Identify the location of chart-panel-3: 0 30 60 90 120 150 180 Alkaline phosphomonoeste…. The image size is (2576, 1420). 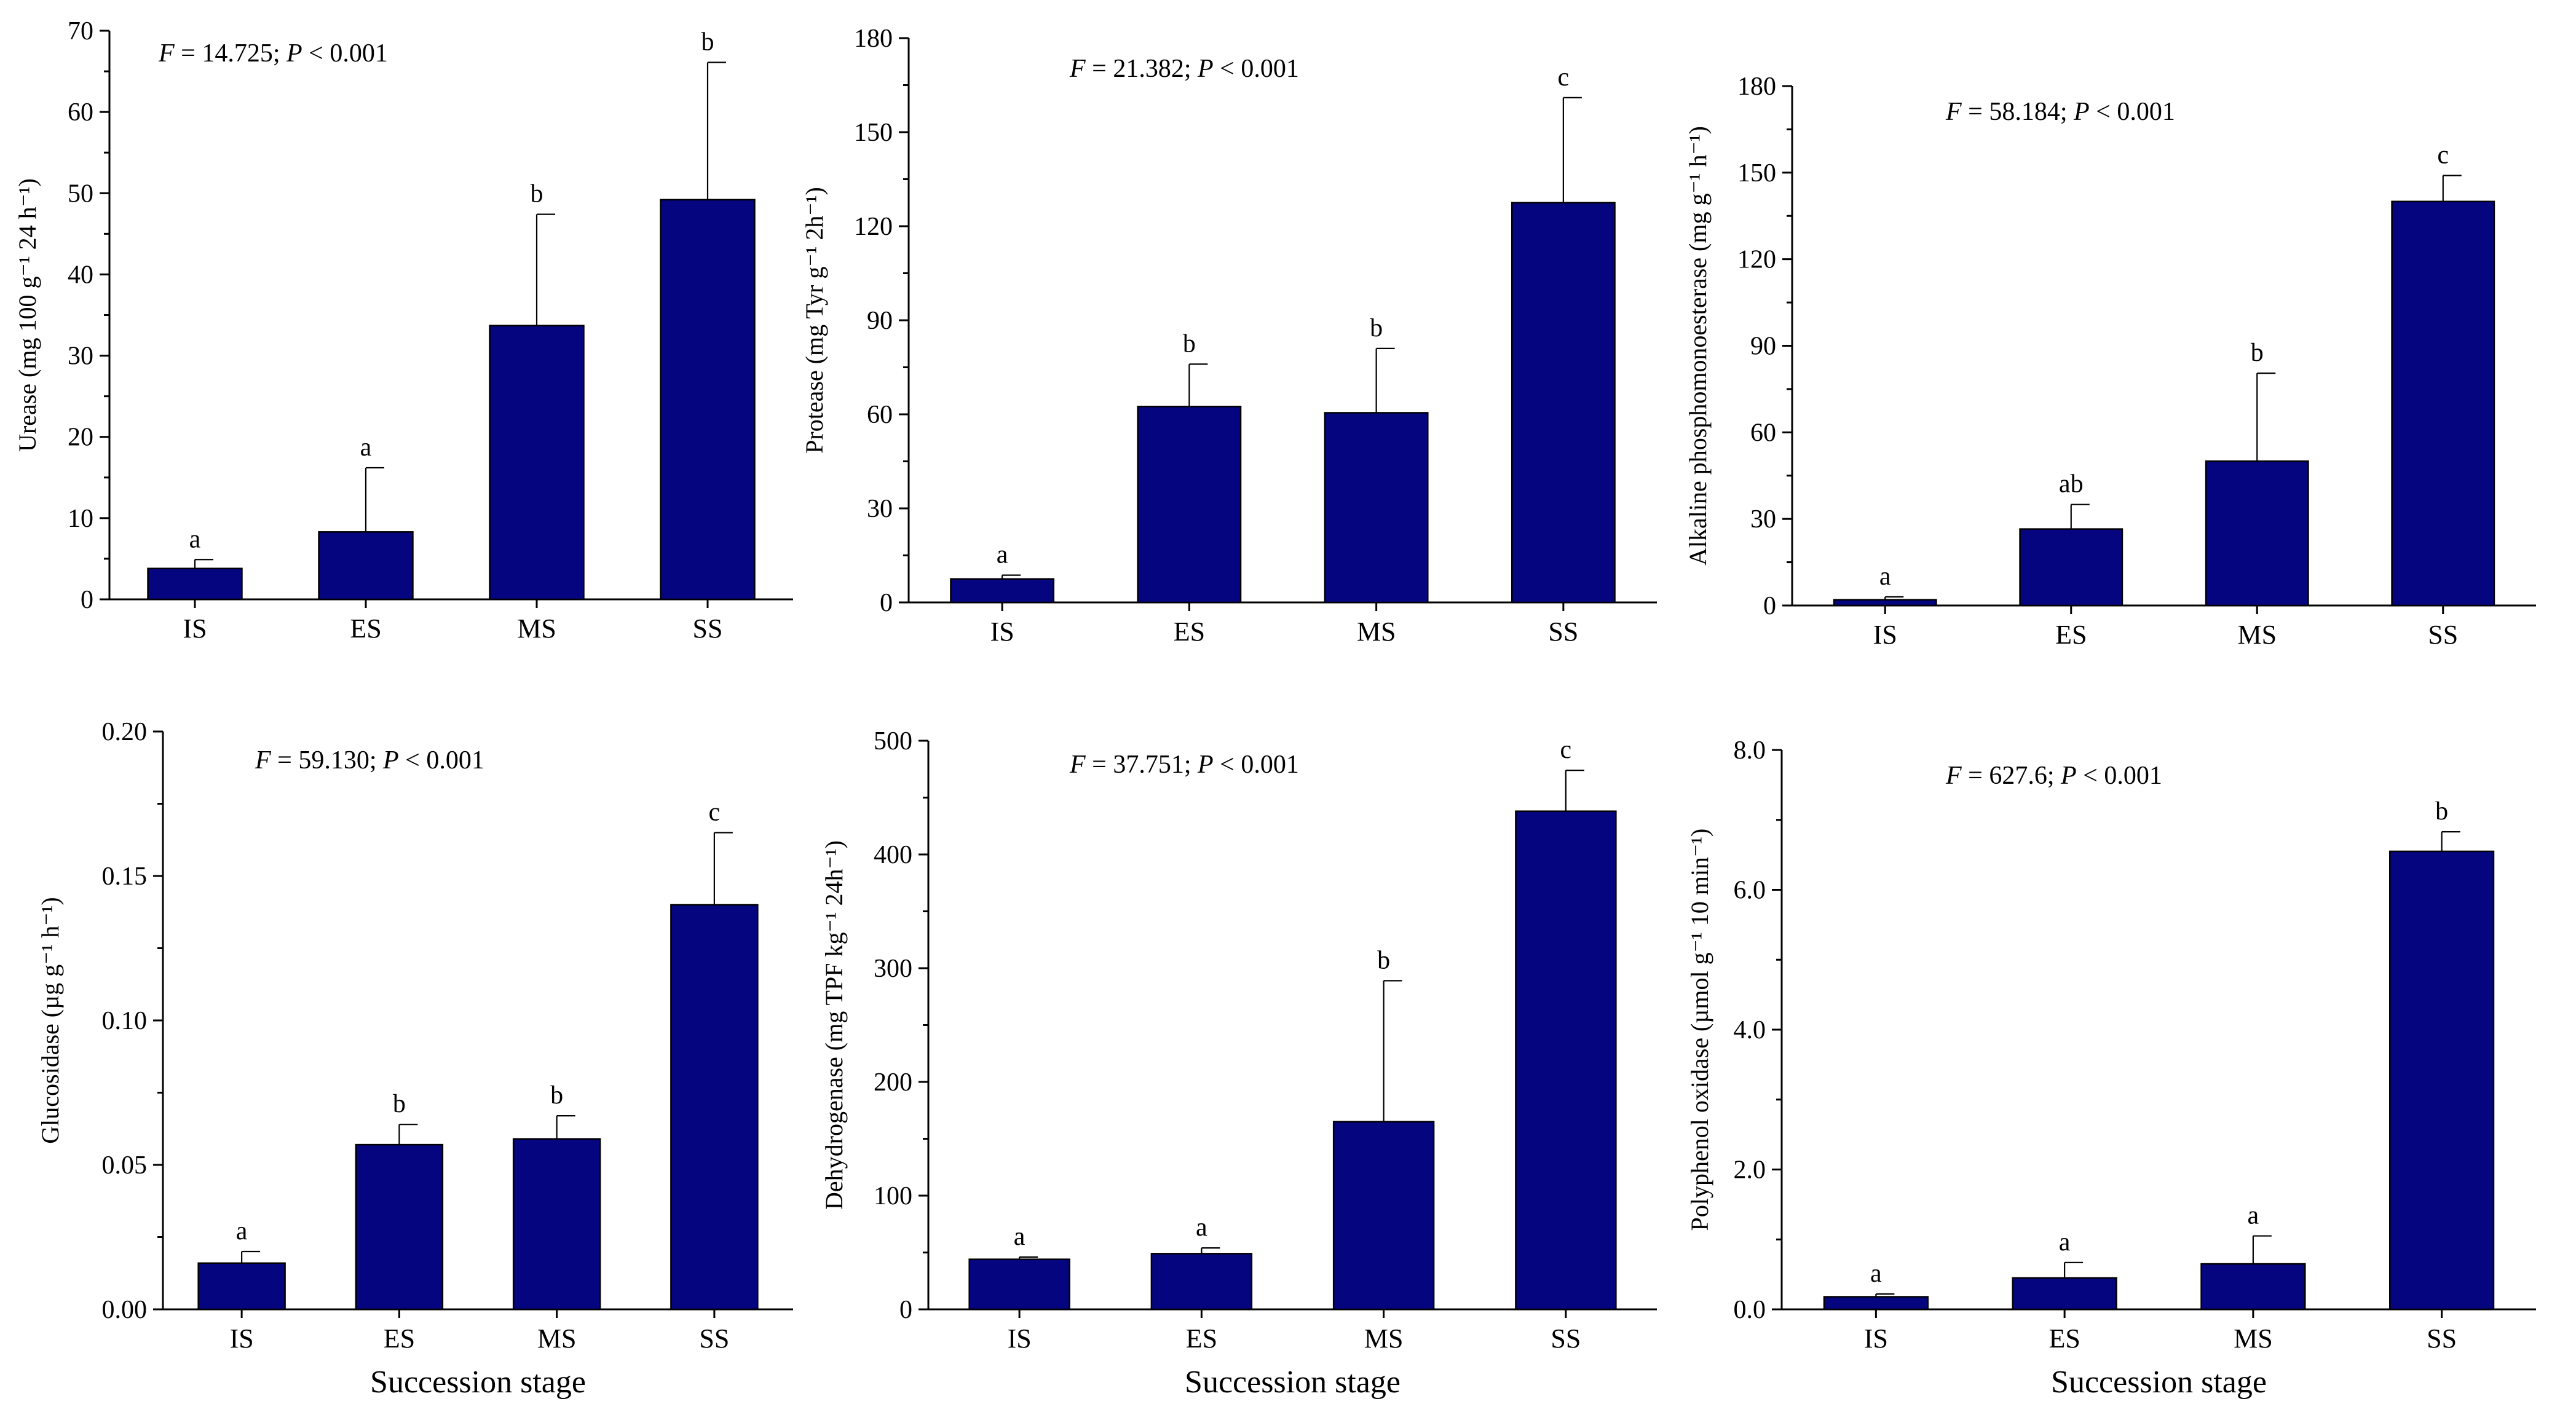
(2110, 361).